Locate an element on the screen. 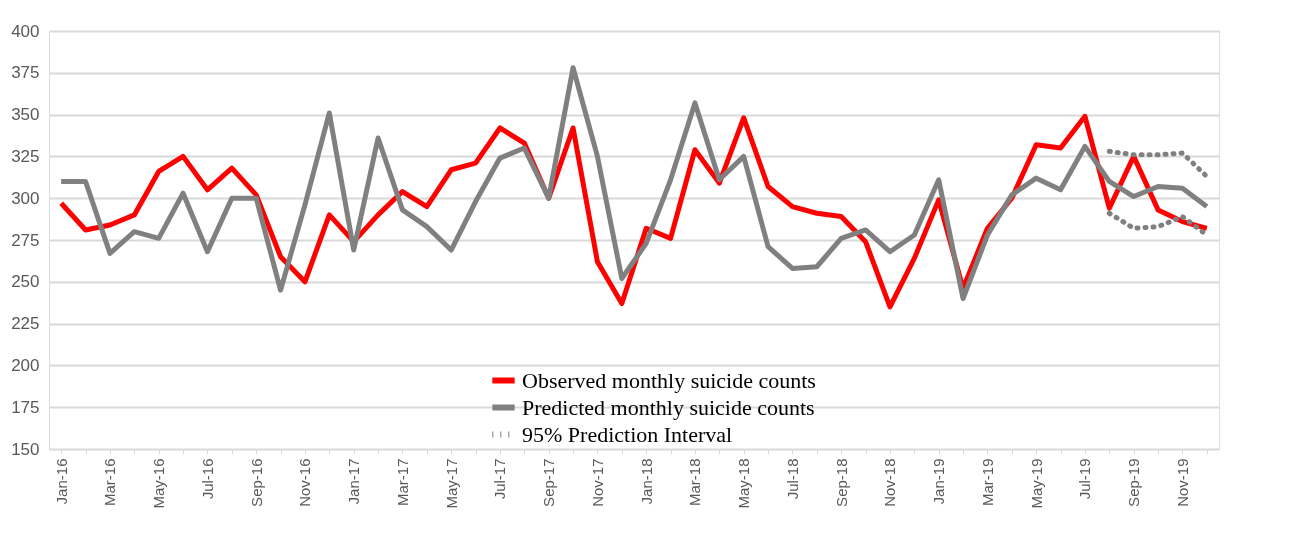  legend-label: Observed monthly suicide counts is located at coordinates (669, 380).